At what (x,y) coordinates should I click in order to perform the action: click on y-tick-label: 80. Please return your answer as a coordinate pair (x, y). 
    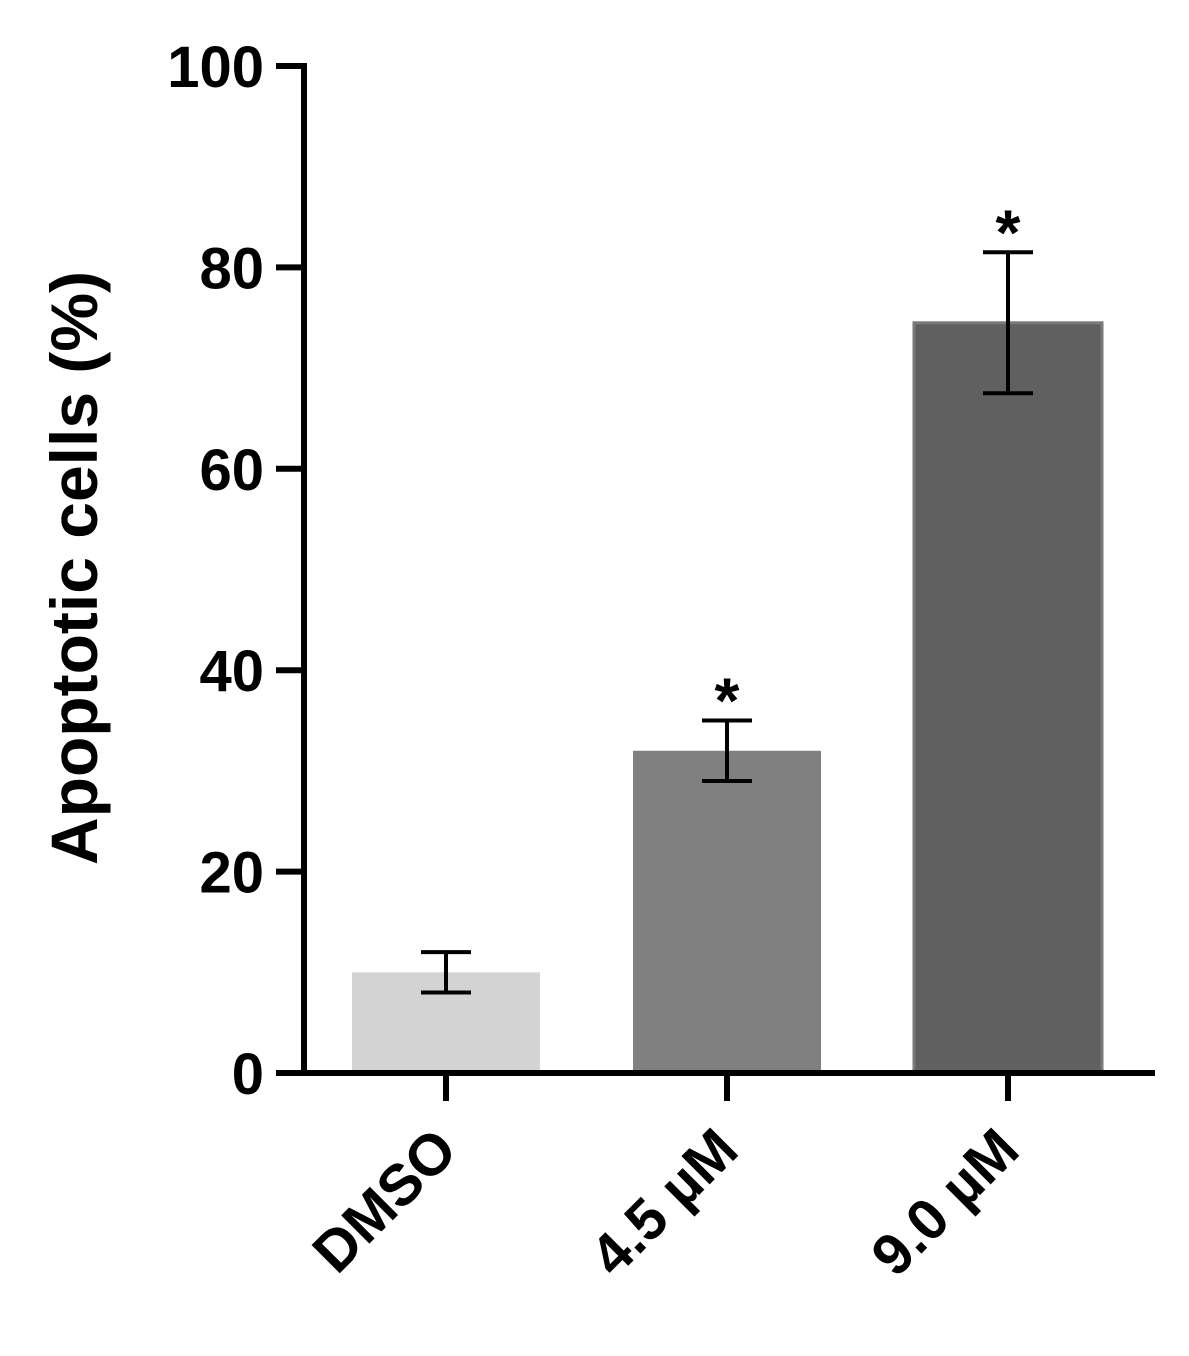
    Looking at the image, I should click on (231, 268).